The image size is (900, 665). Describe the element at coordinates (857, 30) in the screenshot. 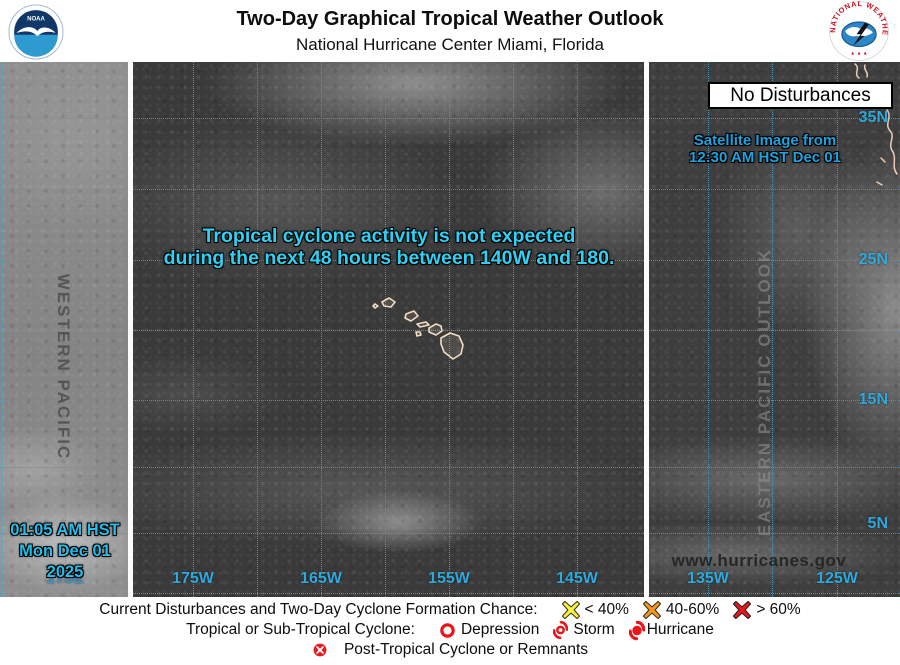

I see `nws-logo-icon: NATIONAL WEATHER SERVICE ▲ ▲ ▲` at that location.